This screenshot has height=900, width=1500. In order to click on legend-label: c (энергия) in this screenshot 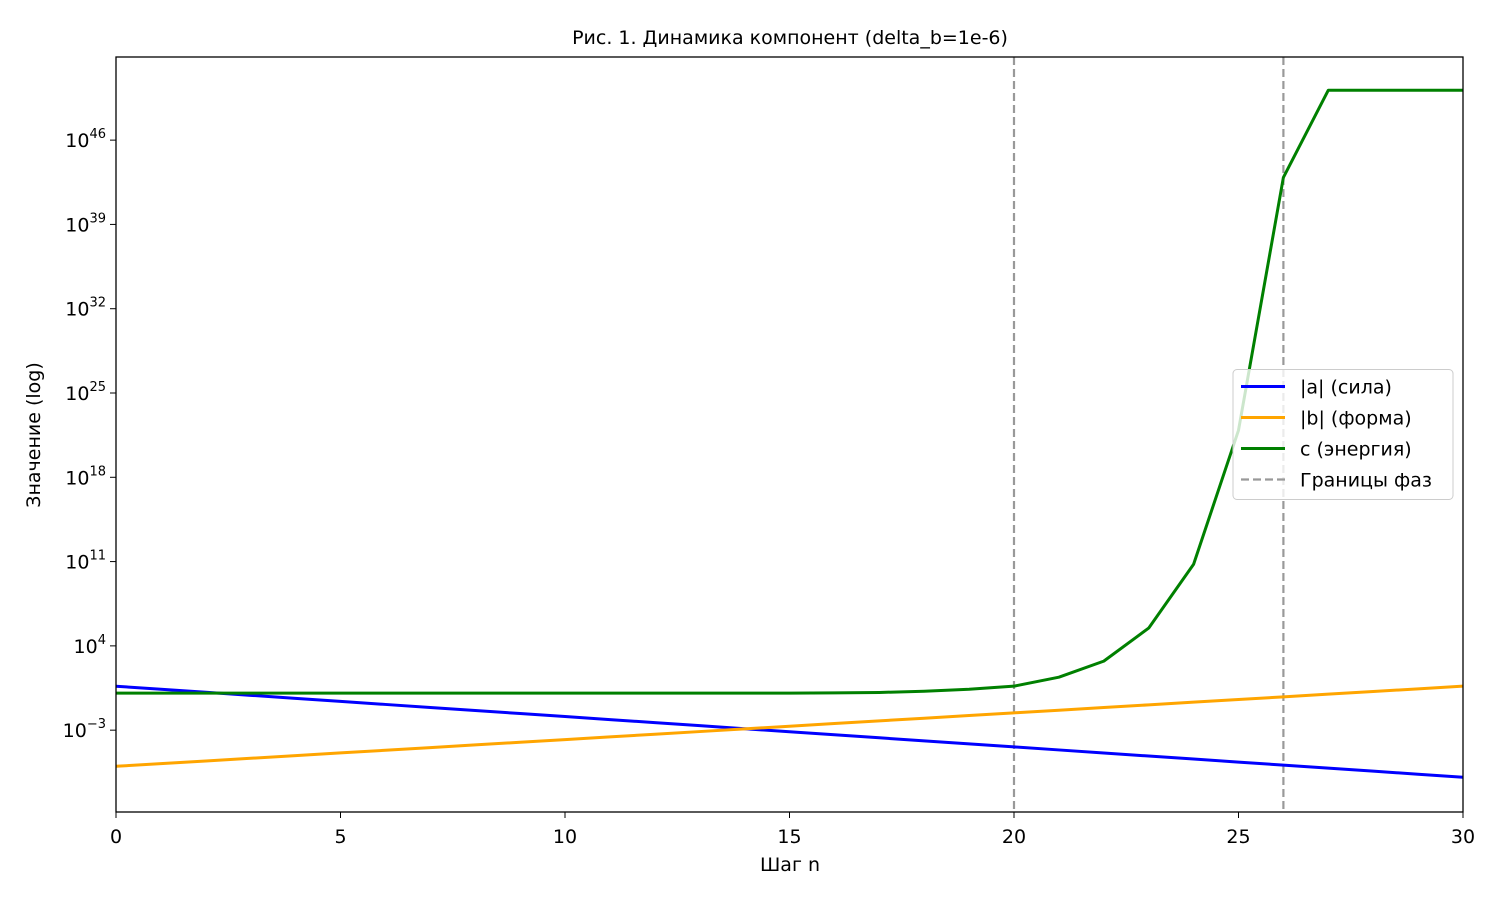, I will do `click(1356, 450)`.